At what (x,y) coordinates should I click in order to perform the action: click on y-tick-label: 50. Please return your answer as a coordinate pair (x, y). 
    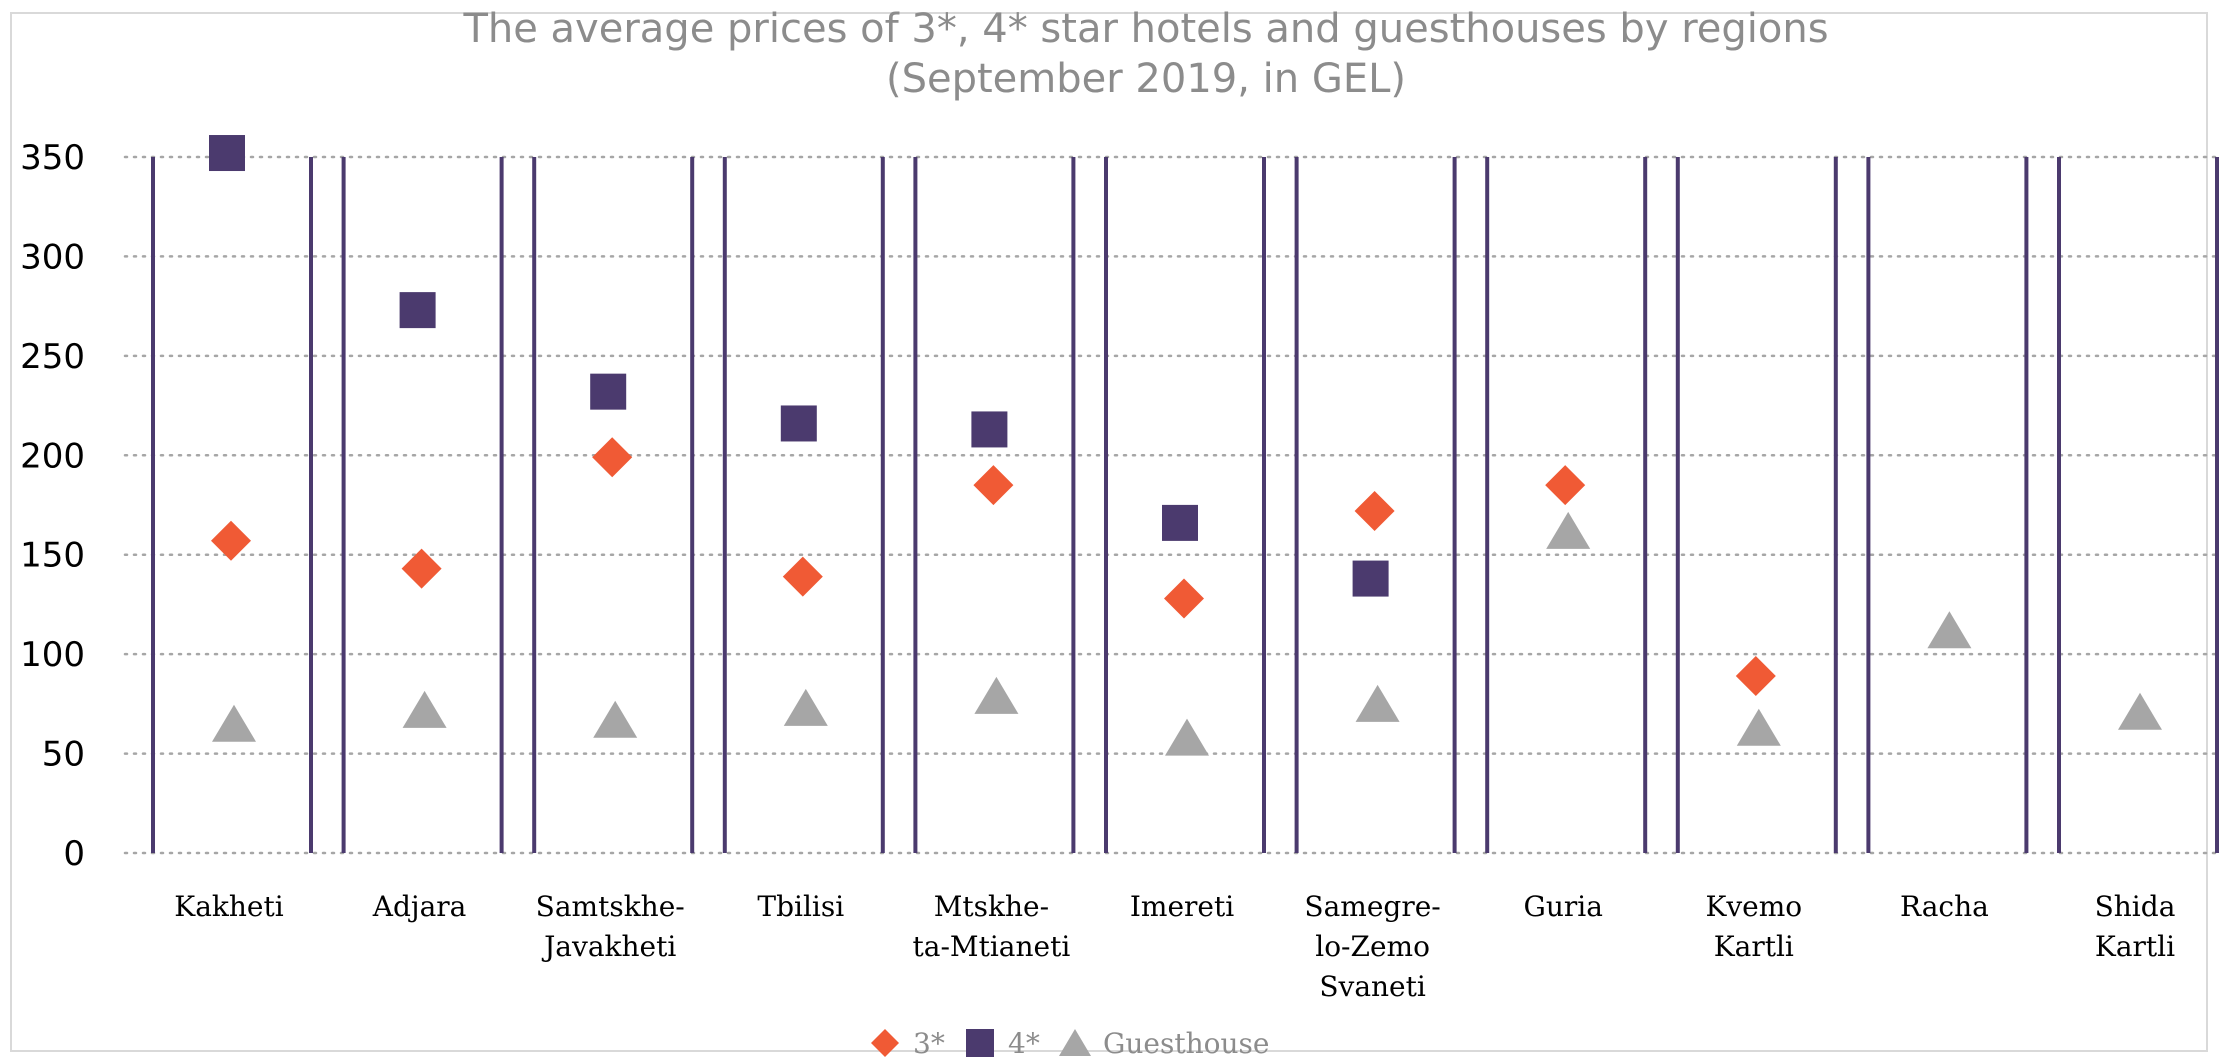
    Looking at the image, I should click on (63, 755).